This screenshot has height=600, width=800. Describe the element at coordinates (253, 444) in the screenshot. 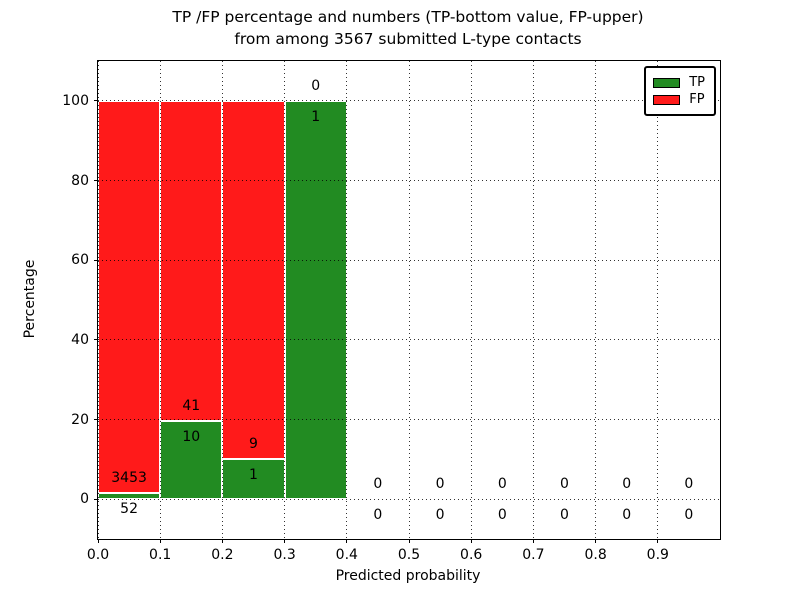

I see `bar-label-fp-count: 9` at that location.